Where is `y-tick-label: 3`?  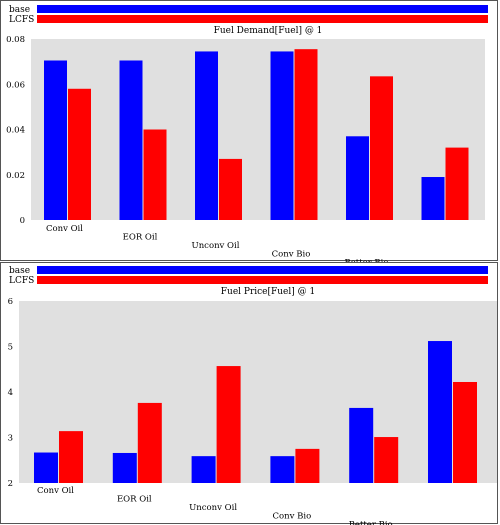
y-tick-label: 3 is located at coordinates (10, 439).